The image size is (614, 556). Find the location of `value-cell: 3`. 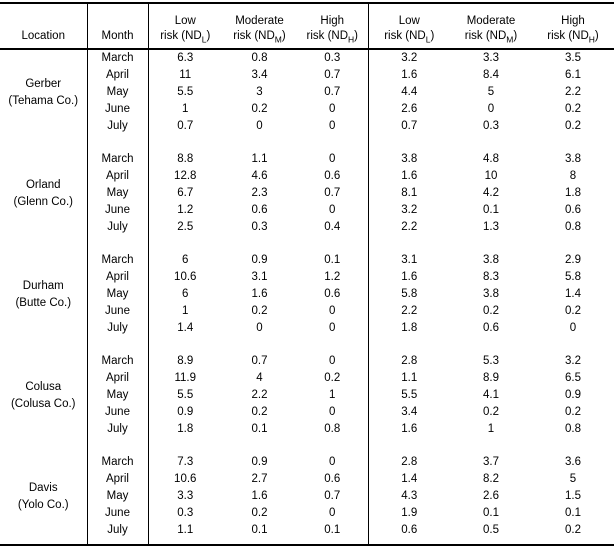

value-cell: 3 is located at coordinates (259, 92).